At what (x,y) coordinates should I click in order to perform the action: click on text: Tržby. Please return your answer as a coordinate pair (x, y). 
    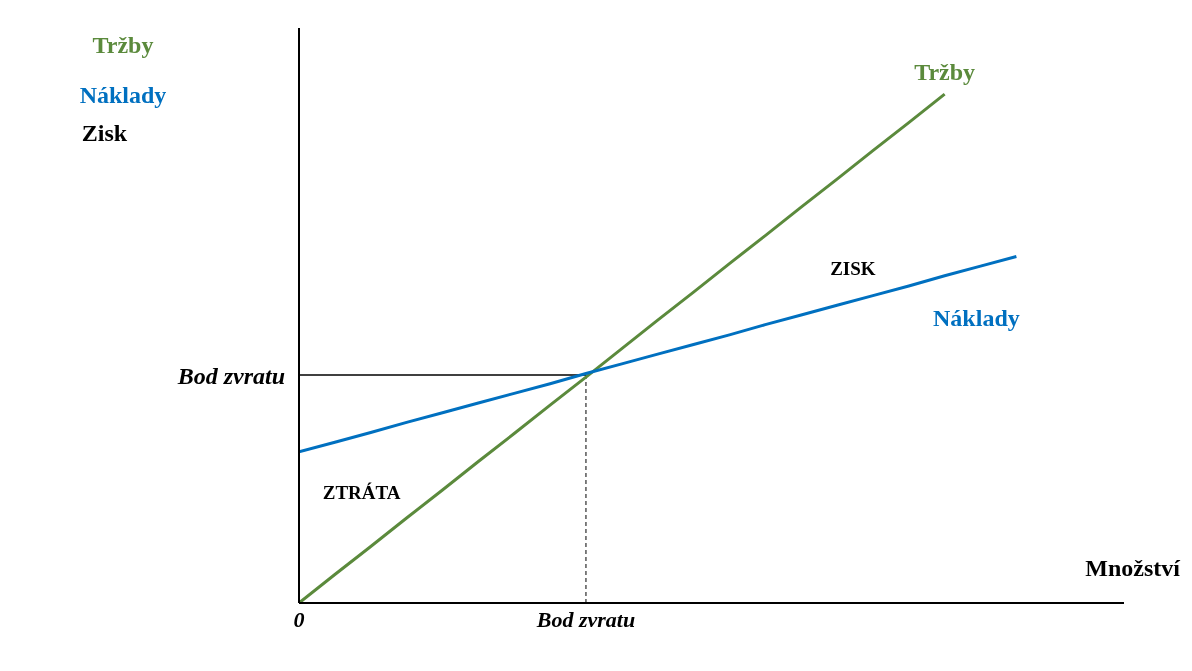
    Looking at the image, I should click on (123, 45).